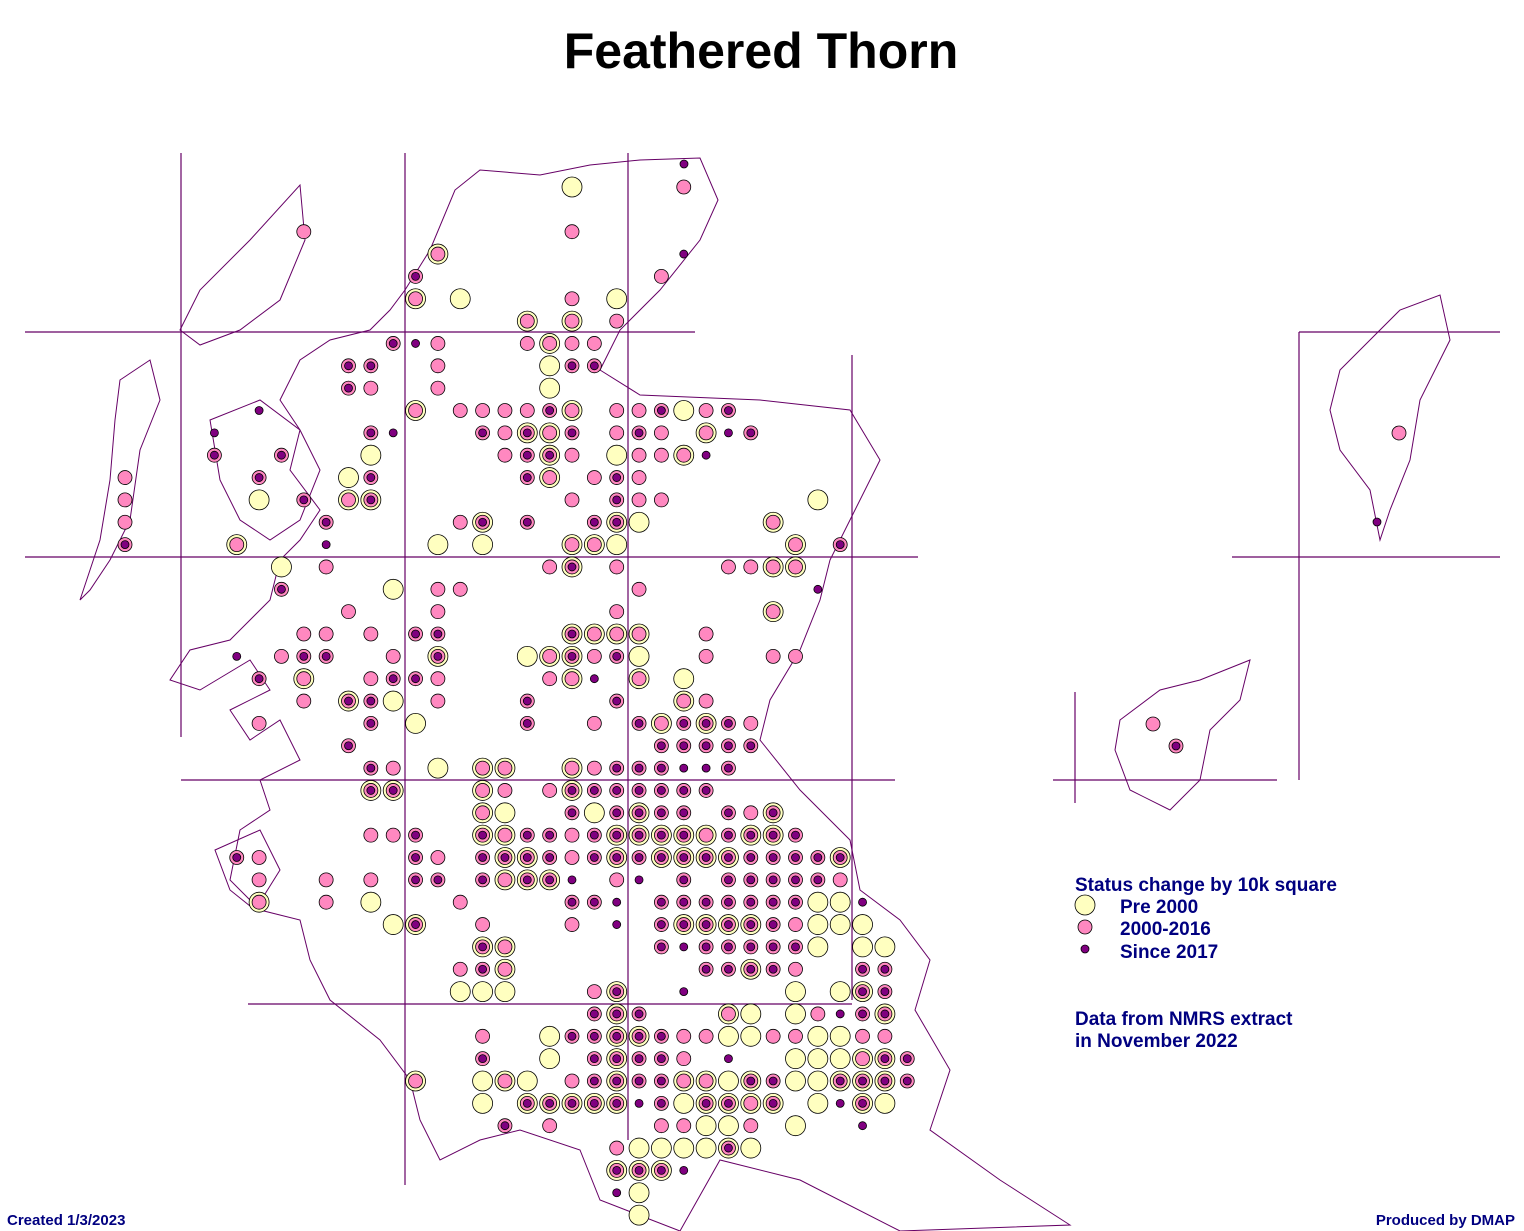 This screenshot has width=1524, height=1231. Describe the element at coordinates (66, 1220) in the screenshot. I see `created: Created 1/3/2023` at that location.